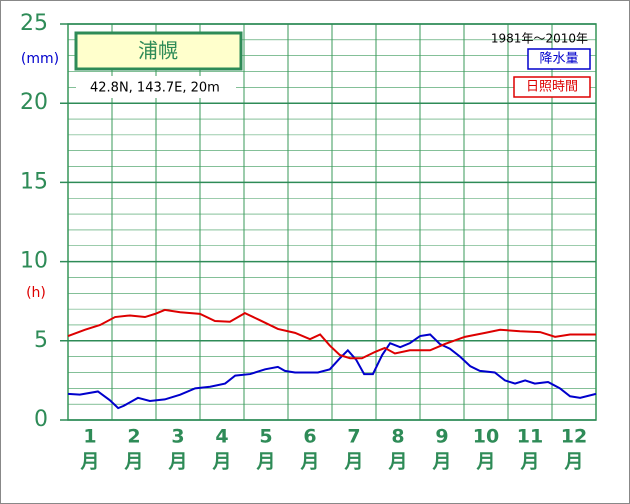 The height and width of the screenshot is (504, 630). I want to click on y-tick-label: 20, so click(34, 102).